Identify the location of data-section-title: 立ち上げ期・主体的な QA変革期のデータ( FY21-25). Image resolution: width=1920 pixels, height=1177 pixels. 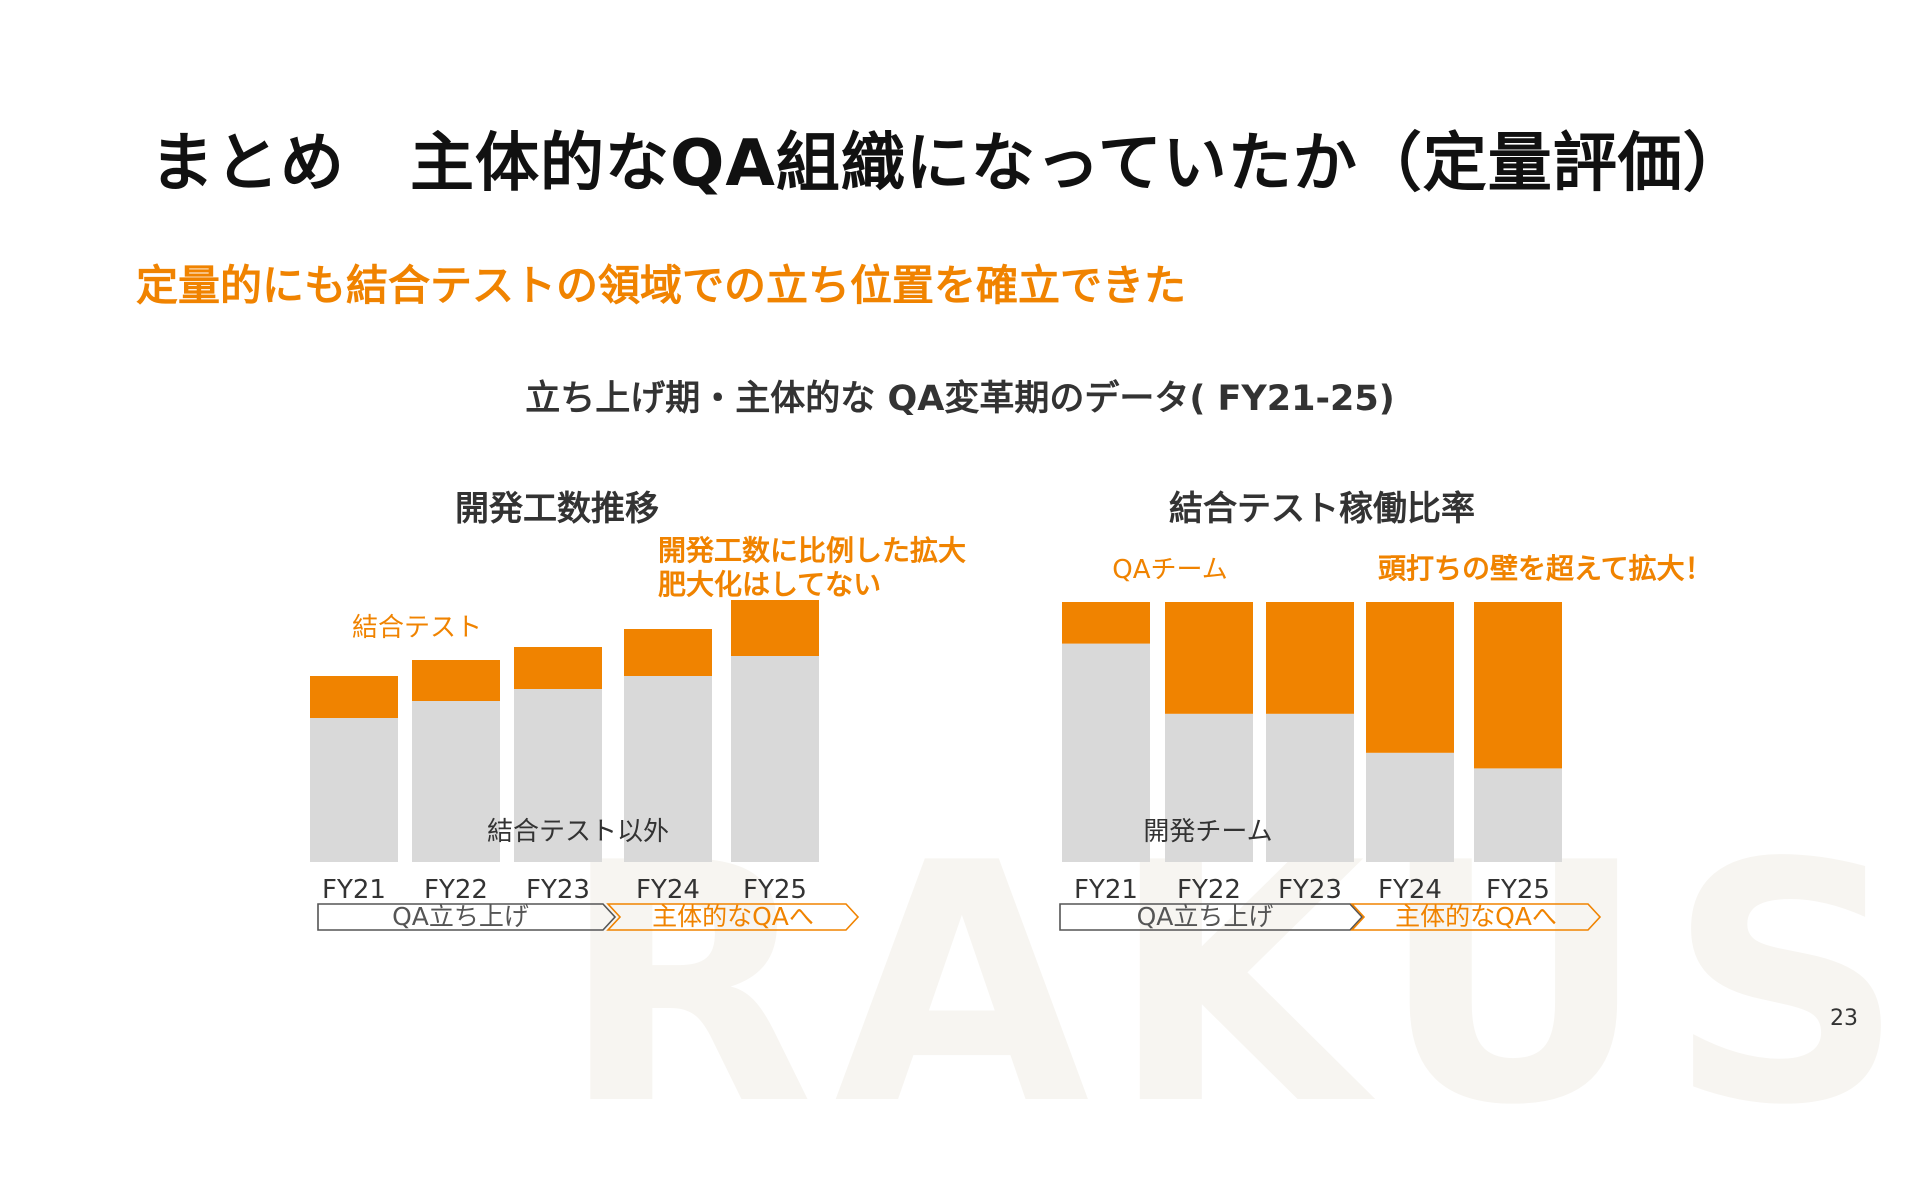
(960, 399).